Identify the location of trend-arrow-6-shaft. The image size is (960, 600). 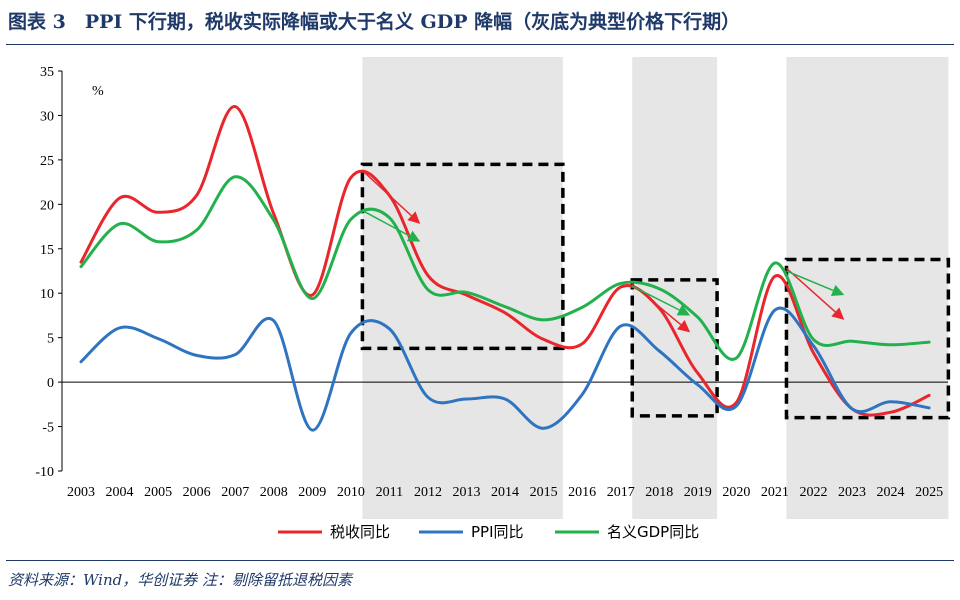
(810, 281).